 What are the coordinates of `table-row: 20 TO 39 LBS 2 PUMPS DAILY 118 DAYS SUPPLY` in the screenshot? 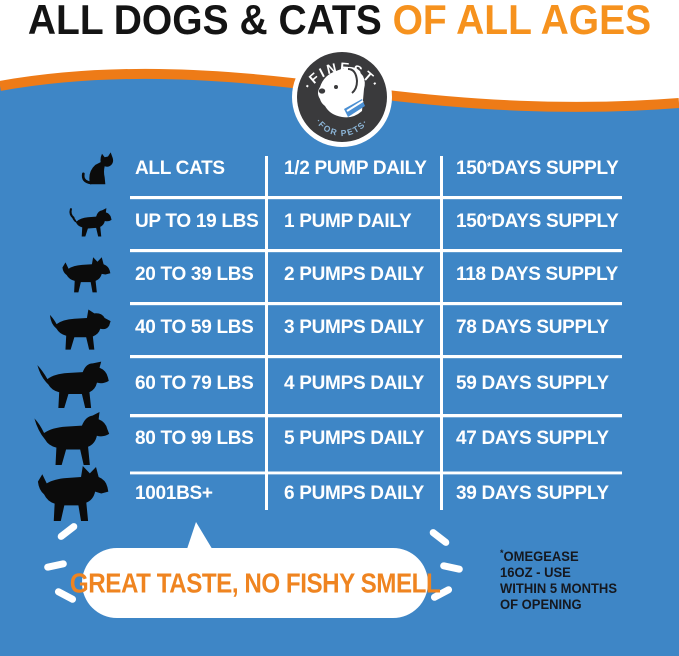 It's located at (326, 274).